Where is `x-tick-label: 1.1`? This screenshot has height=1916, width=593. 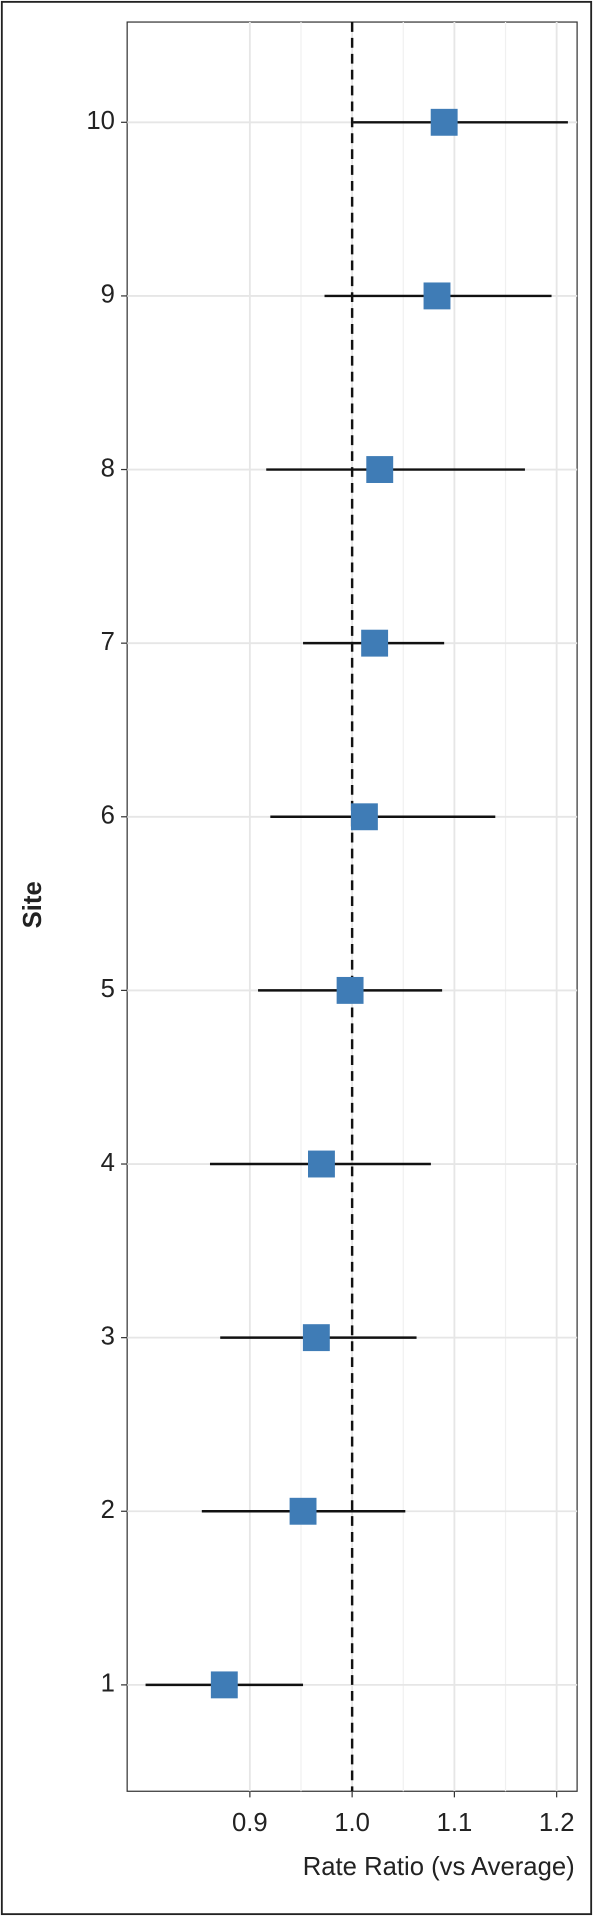 x-tick-label: 1.1 is located at coordinates (455, 1823).